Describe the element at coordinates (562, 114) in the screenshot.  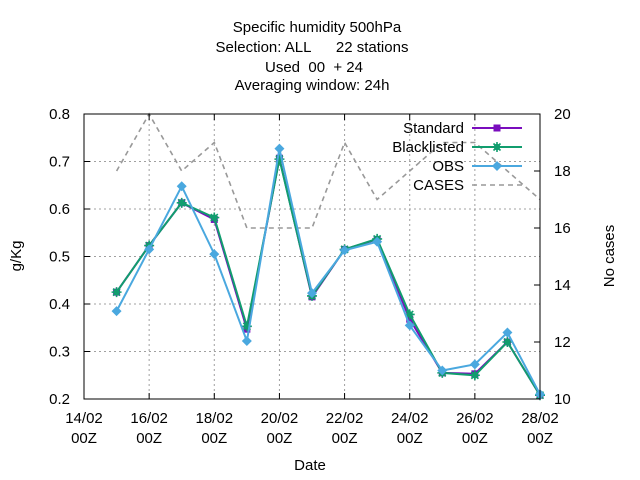
I see `y2-tick-label: 20` at that location.